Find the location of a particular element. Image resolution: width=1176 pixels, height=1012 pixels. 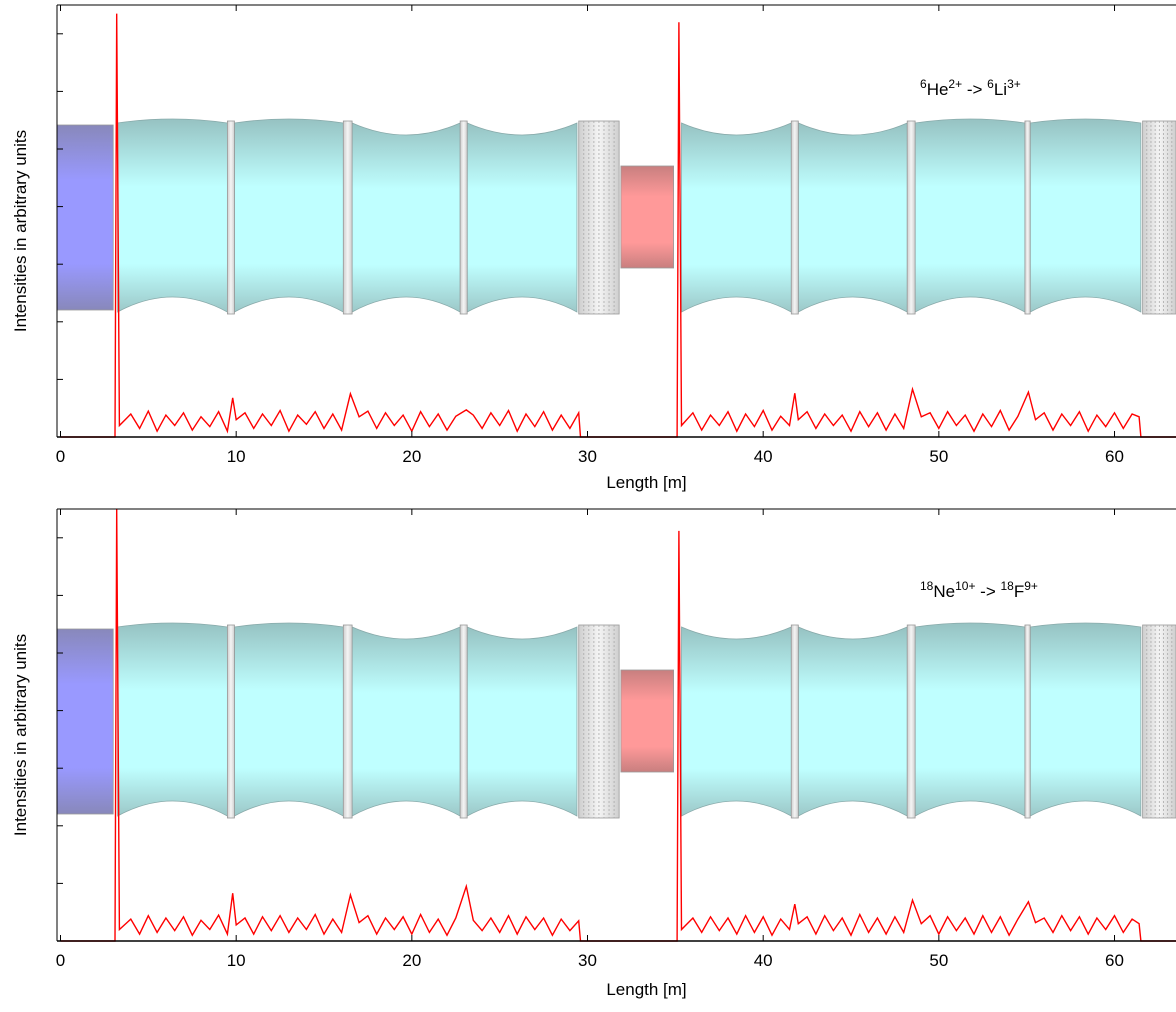

annotation-part: Ne is located at coordinates (944, 591).